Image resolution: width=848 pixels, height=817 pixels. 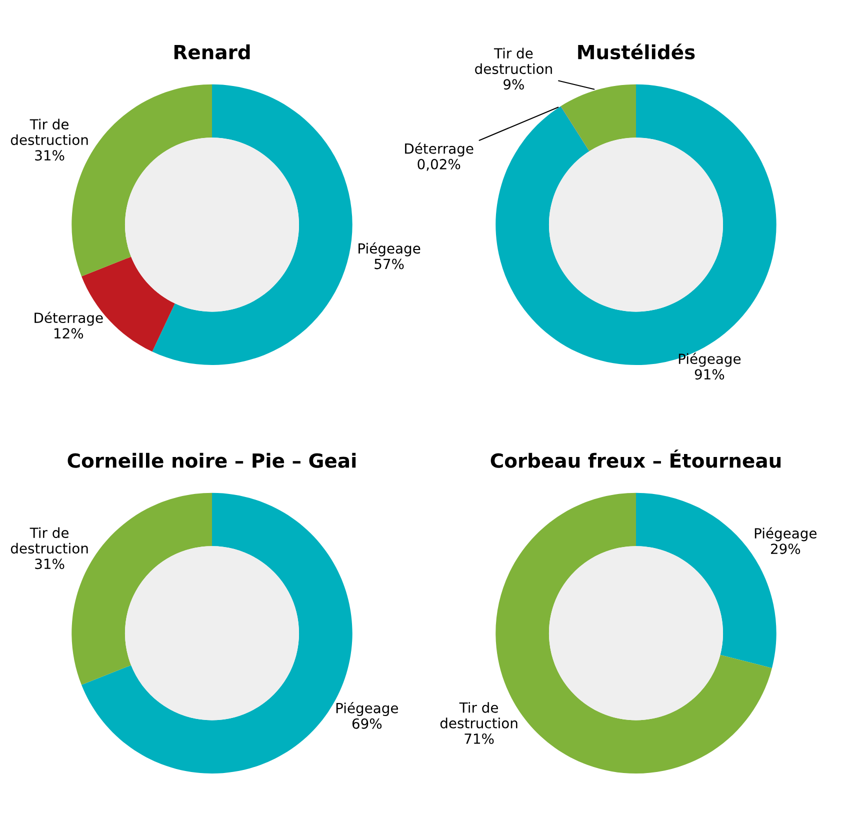 I want to click on data-label: 12%, so click(x=69, y=333).